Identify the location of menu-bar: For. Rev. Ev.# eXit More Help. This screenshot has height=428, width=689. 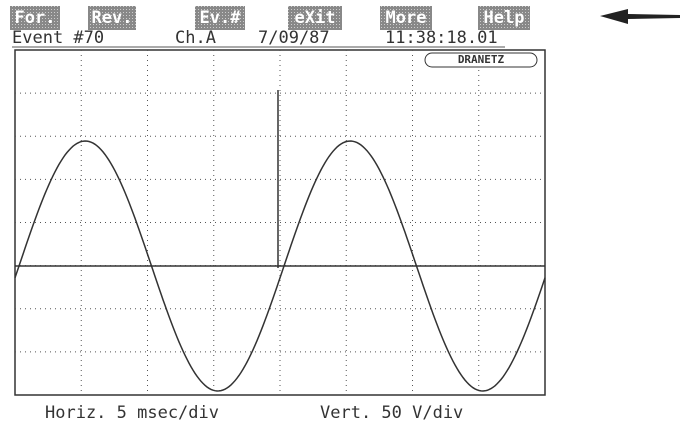
(270, 18).